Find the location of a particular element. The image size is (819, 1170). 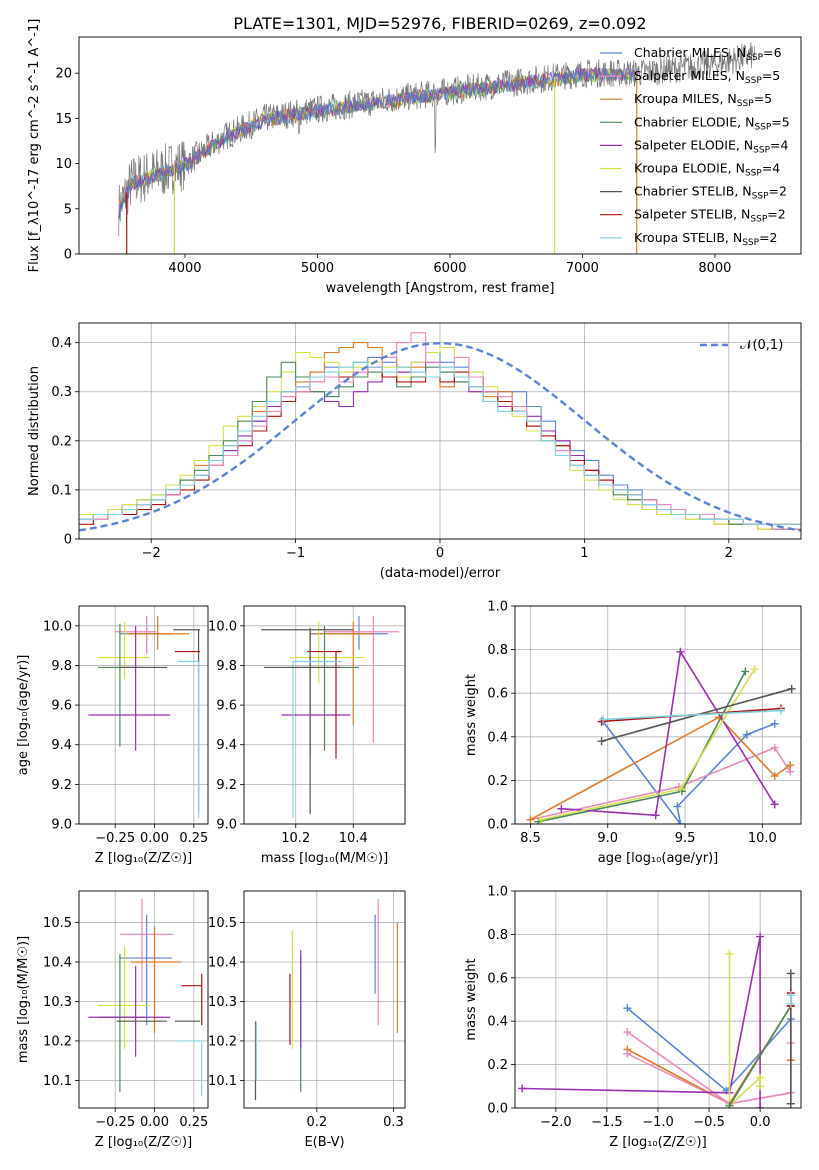

z_weight-xlabel: Z [log₁₀(Z/Z☉)] is located at coordinates (657, 1142).